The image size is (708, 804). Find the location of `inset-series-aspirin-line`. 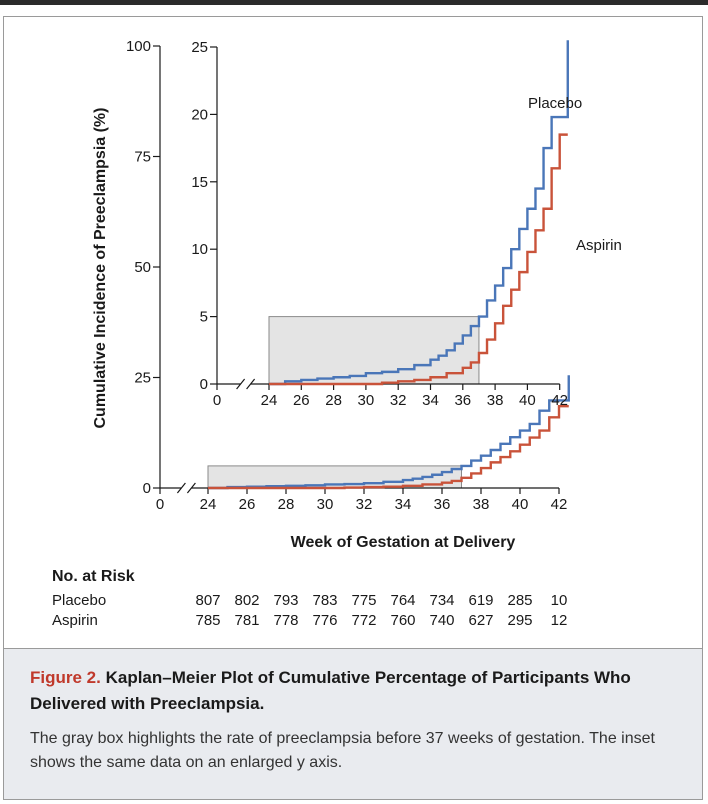

inset-series-aspirin-line is located at coordinates (418, 259).